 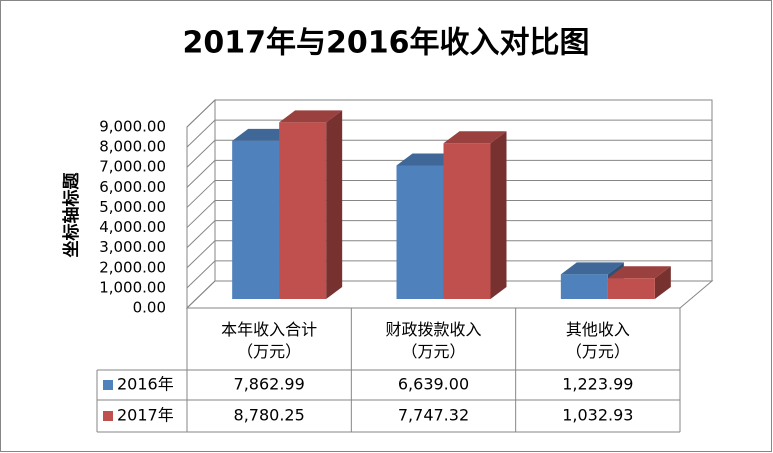 What do you see at coordinates (132, 147) in the screenshot?
I see `y-tick-label: 8,000.00` at bounding box center [132, 147].